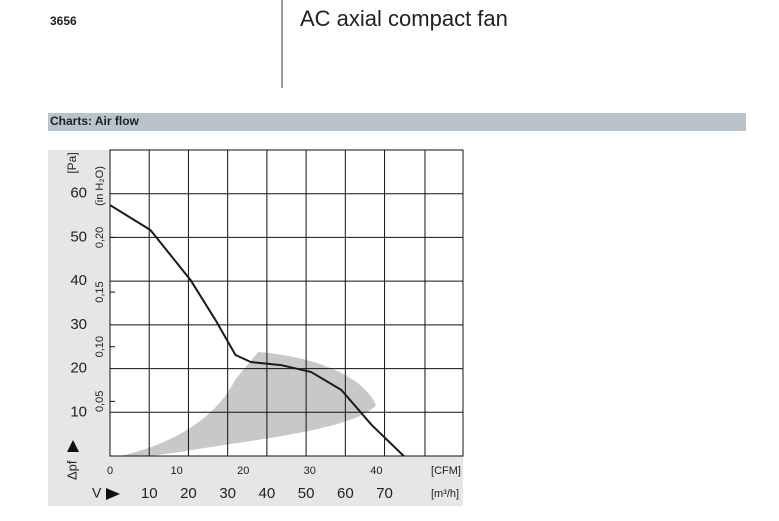 Image resolution: width=779 pixels, height=521 pixels. I want to click on x-tick-label: 40, so click(267, 493).